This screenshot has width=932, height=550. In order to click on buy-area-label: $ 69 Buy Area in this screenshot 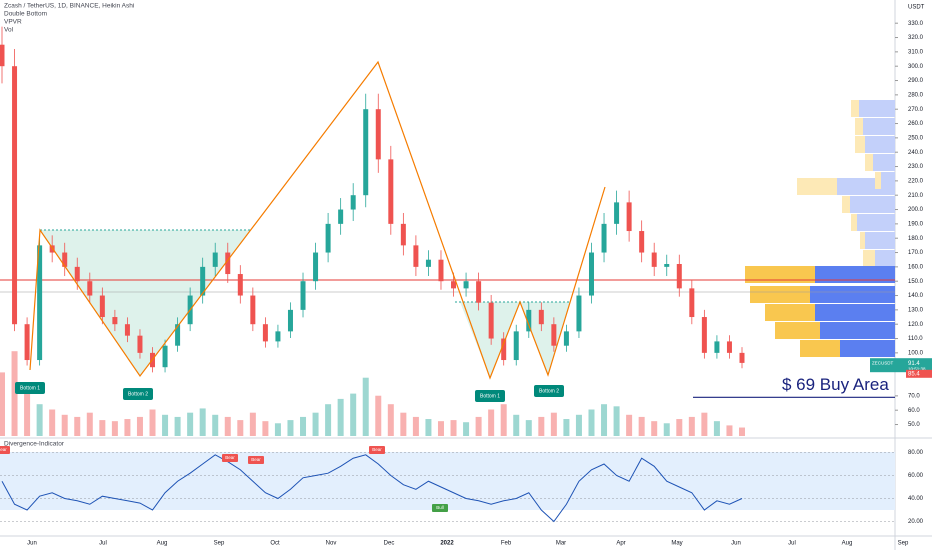, I will do `click(835, 384)`.